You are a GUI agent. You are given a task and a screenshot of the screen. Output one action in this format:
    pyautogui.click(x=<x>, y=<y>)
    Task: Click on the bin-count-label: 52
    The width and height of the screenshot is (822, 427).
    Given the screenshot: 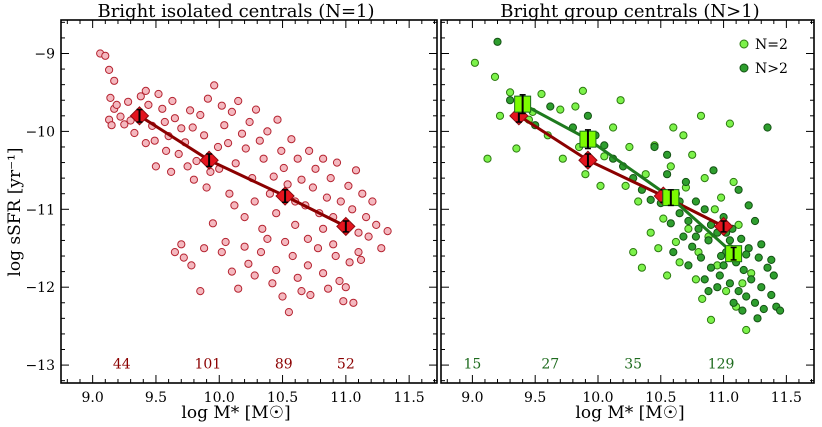 What is the action you would take?
    pyautogui.click(x=346, y=365)
    